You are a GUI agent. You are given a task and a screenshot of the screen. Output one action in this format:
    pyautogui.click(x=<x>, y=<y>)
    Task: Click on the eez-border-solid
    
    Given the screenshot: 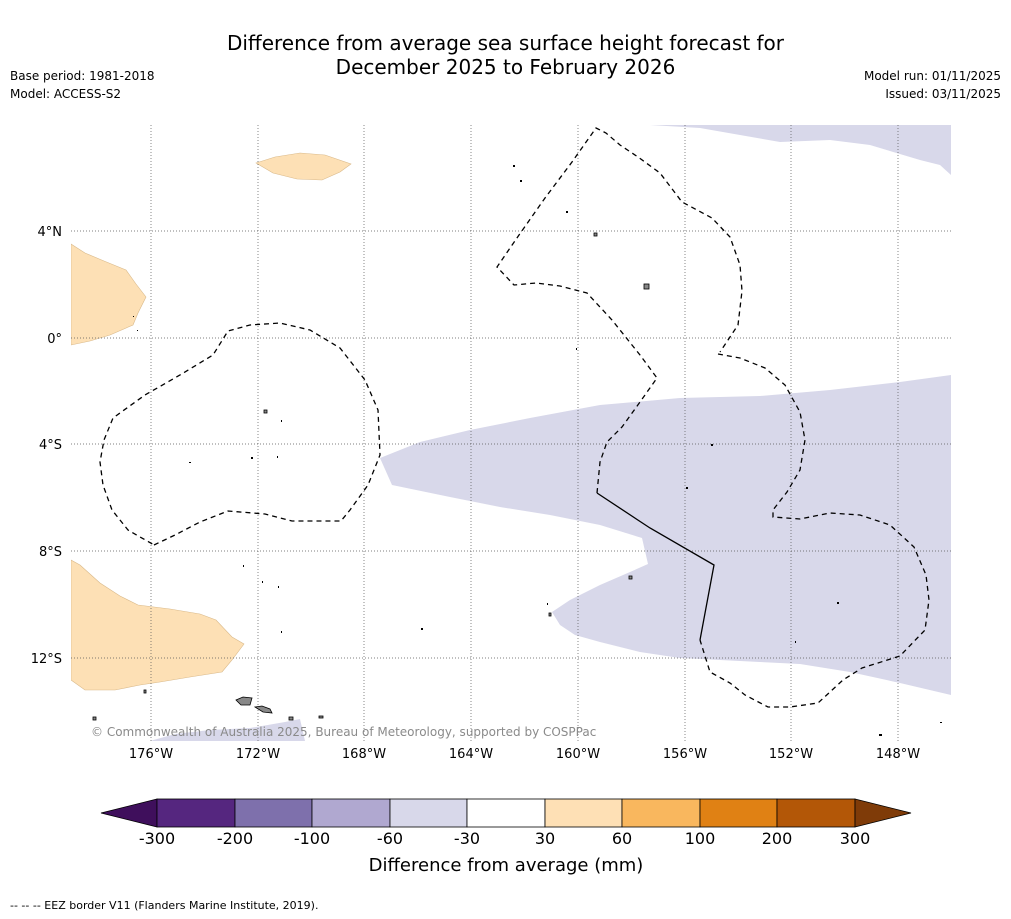 What is the action you would take?
    pyautogui.click(x=655, y=566)
    